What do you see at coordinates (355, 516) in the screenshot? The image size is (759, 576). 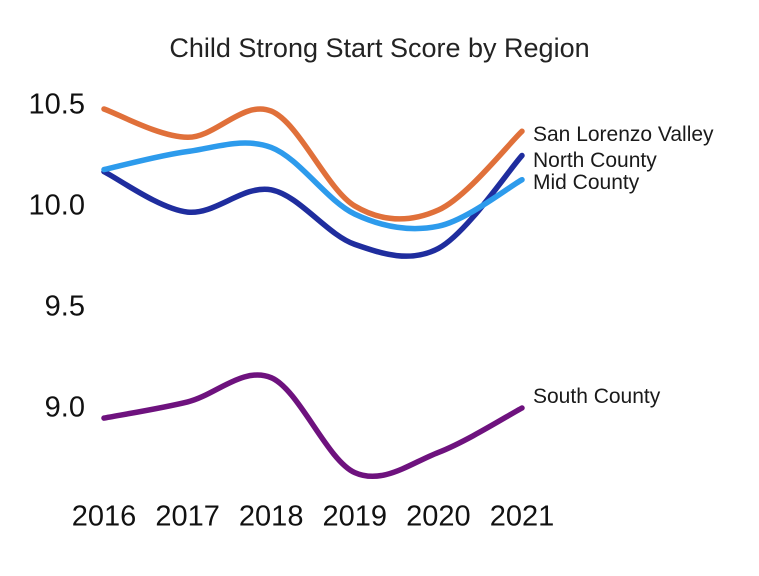 I see `x-tick-label: 2019` at bounding box center [355, 516].